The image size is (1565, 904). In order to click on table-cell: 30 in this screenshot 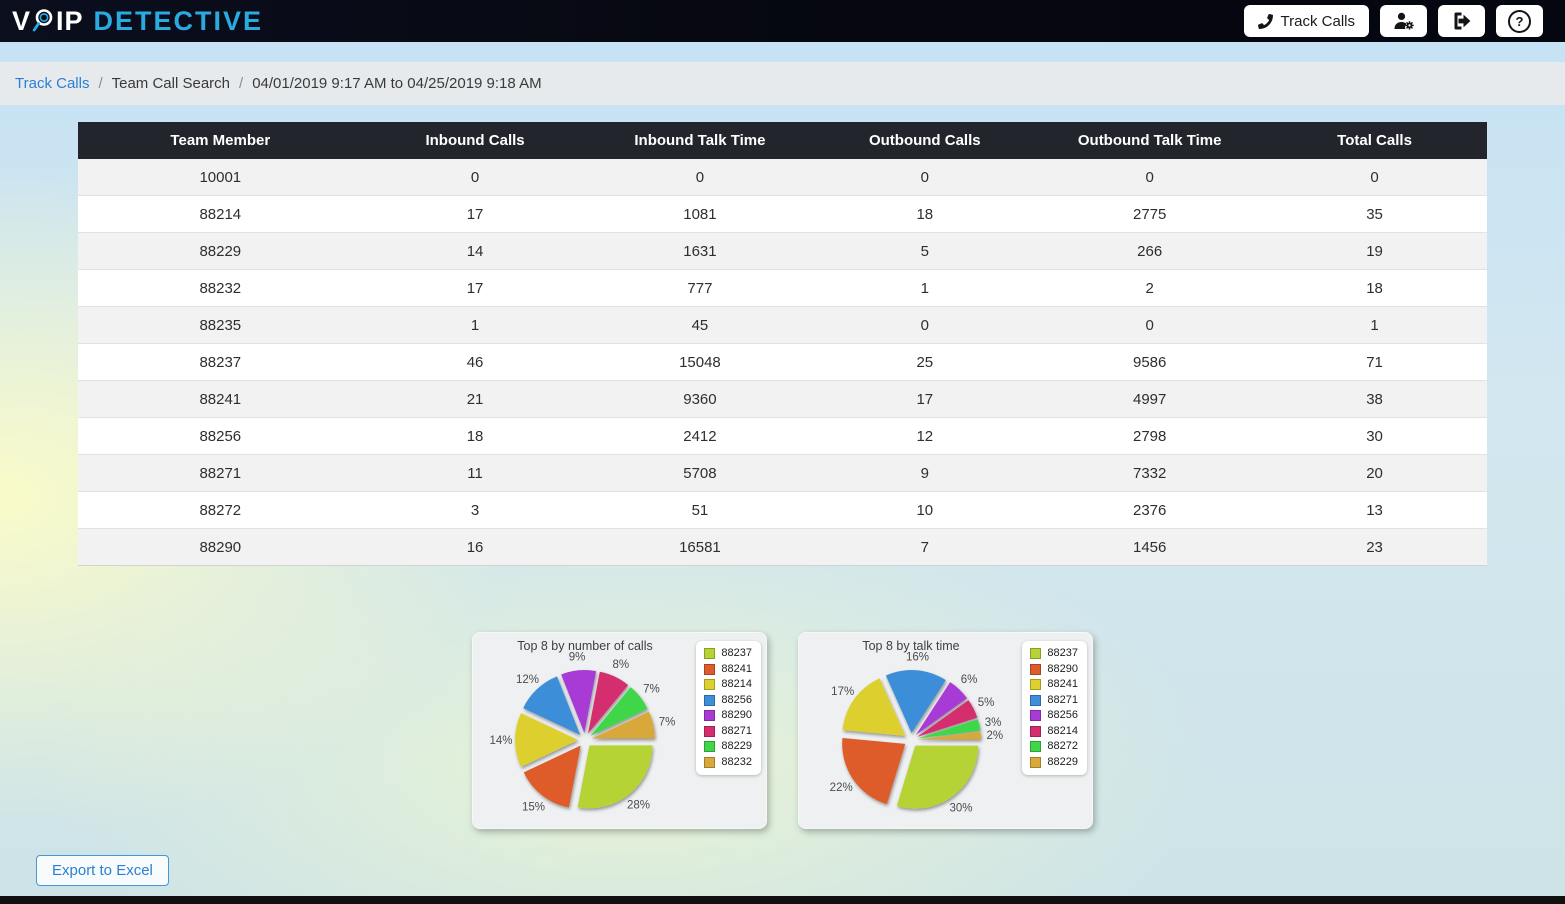, I will do `click(1374, 436)`.